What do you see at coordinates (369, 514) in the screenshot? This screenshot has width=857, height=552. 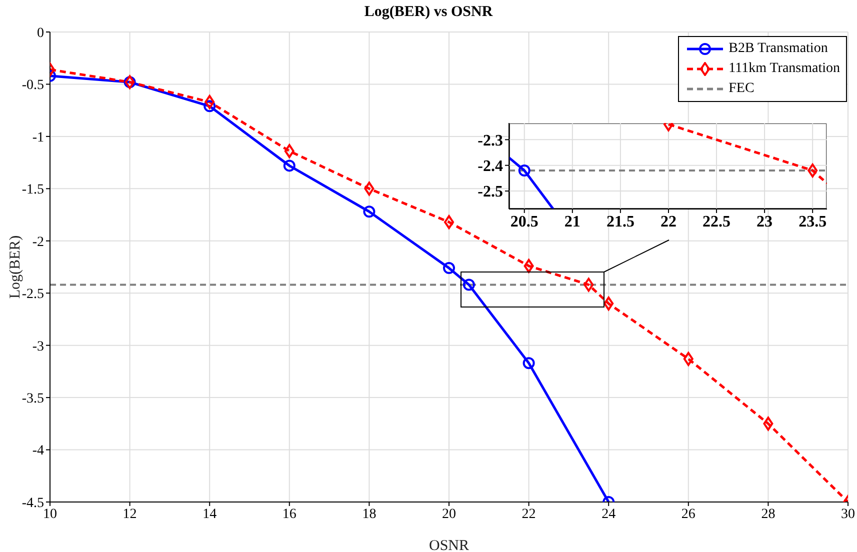 I see `x-tick-label: 18` at bounding box center [369, 514].